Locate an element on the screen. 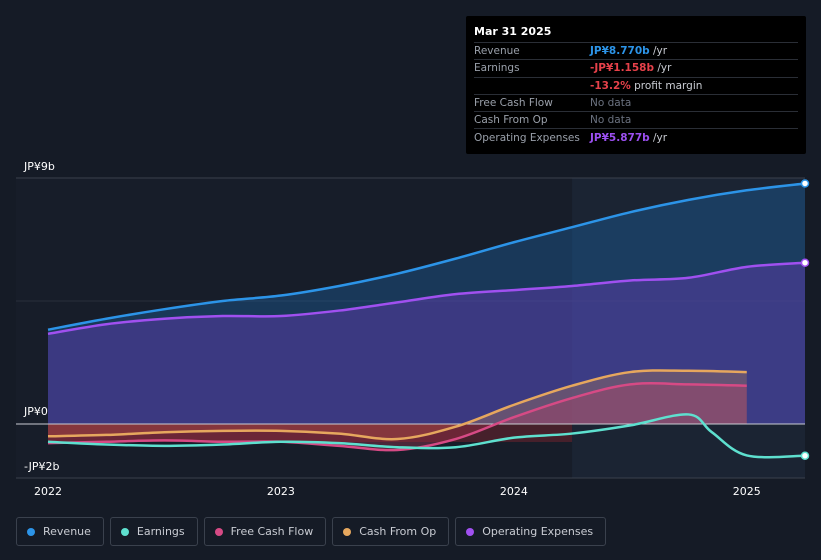 This screenshot has width=821, height=560. legend-label: Revenue is located at coordinates (67, 531).